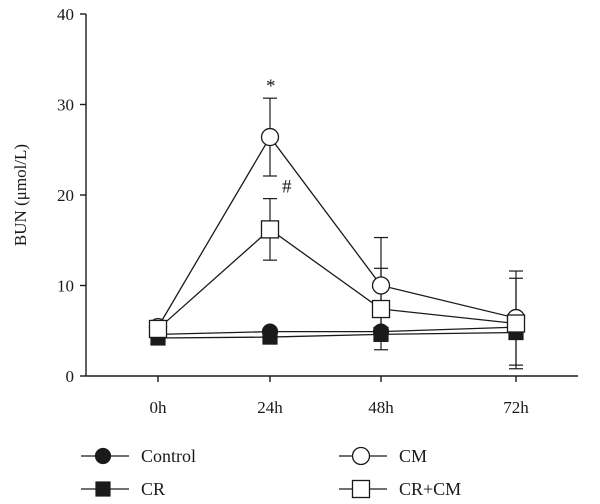 The height and width of the screenshot is (504, 600). What do you see at coordinates (430, 489) in the screenshot?
I see `legend-label-cr-cm: CR+CM` at bounding box center [430, 489].